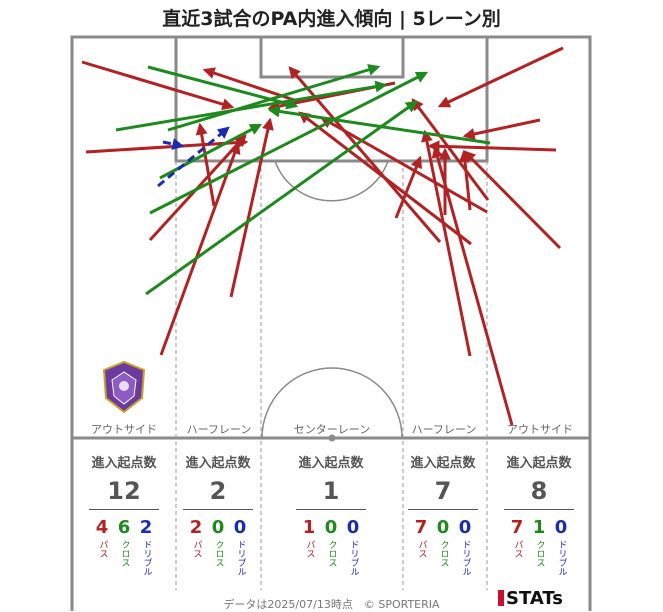 The width and height of the screenshot is (663, 612). I want to click on penalty-arc, so click(331, 181).